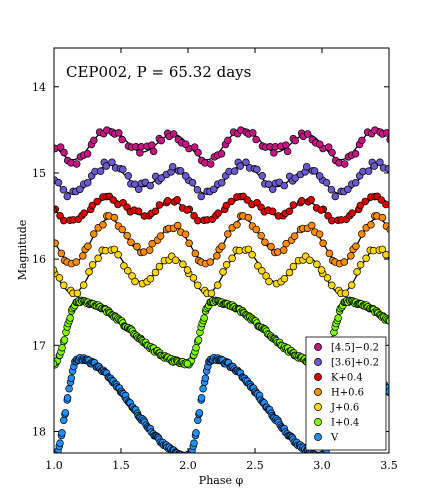 The width and height of the screenshot is (432, 504). Describe the element at coordinates (158, 72) in the screenshot. I see `chart-title: CEP002, P = 65.32 days` at that location.